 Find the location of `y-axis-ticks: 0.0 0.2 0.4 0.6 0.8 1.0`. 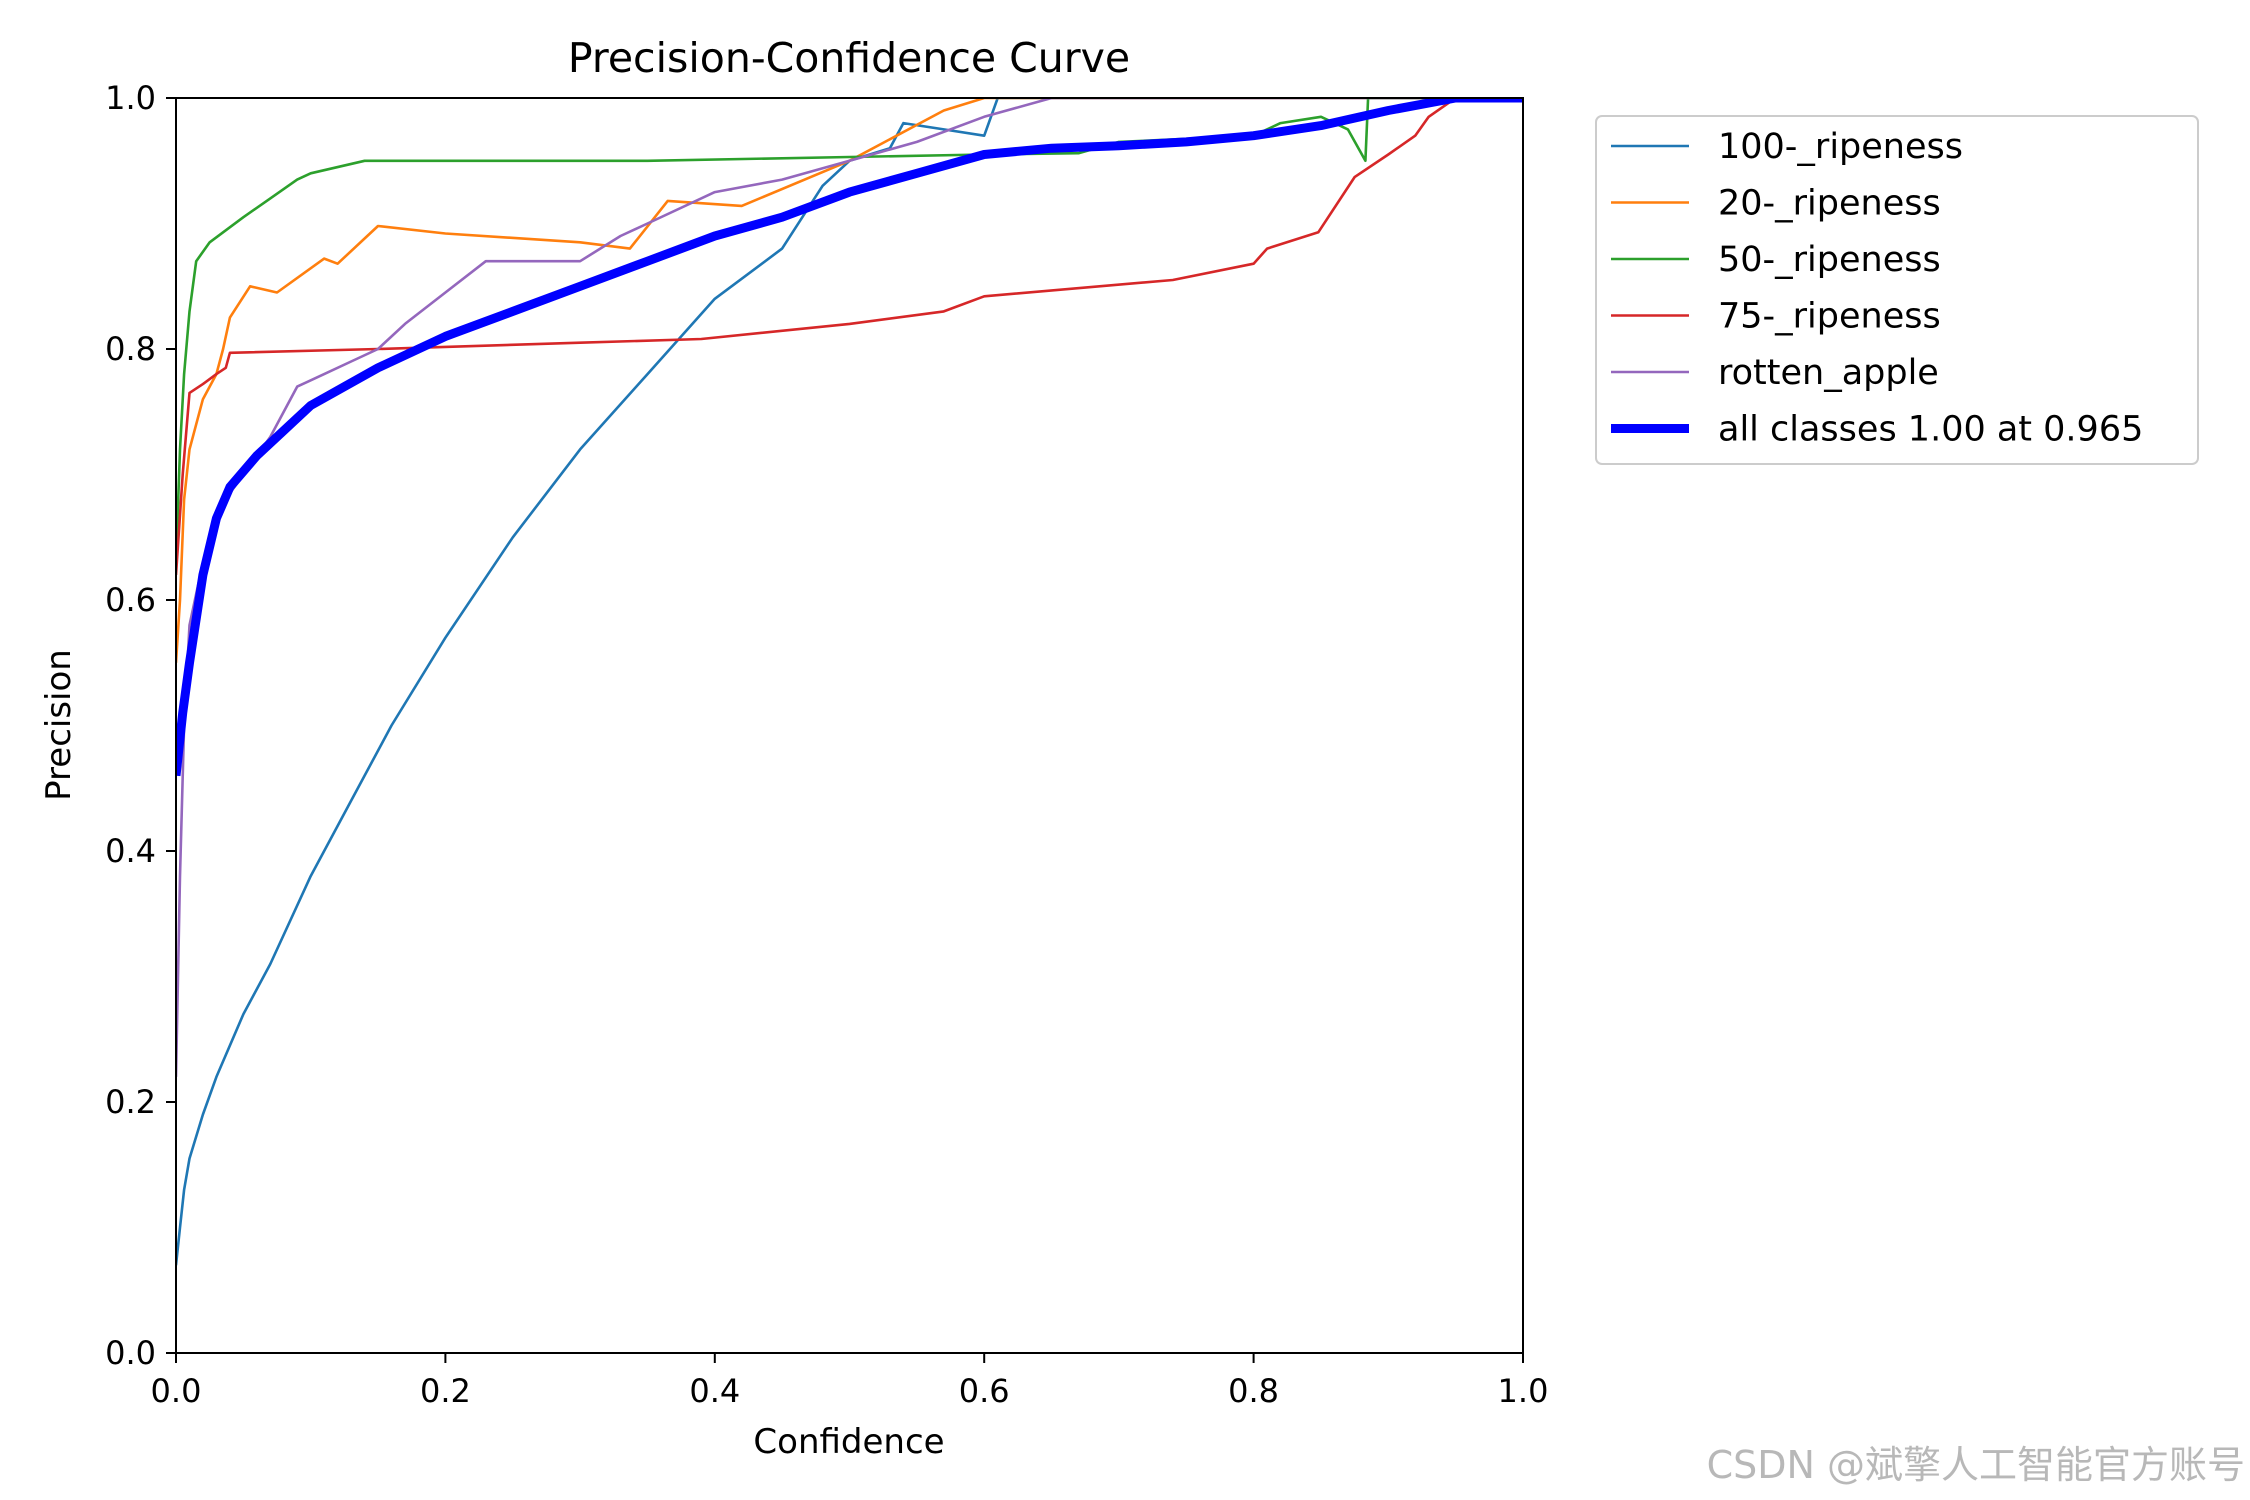

y-axis-ticks: 0.0 0.2 0.4 0.6 0.8 1.0 is located at coordinates (140, 725).